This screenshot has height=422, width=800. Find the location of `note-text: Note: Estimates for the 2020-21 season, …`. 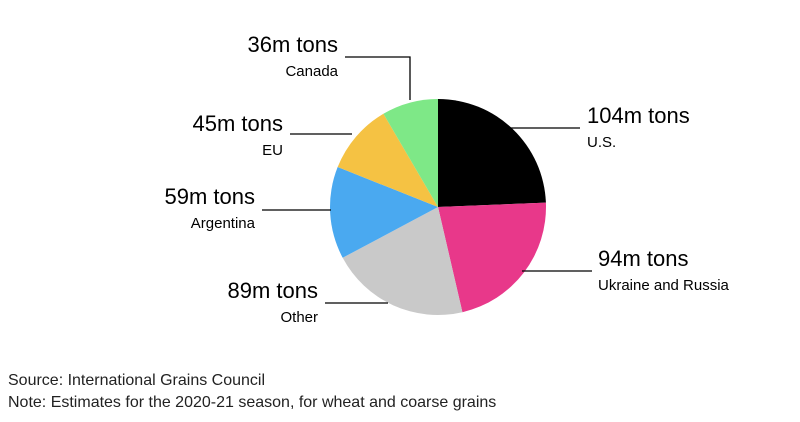

note-text: Note: Estimates for the 2020-21 season, … is located at coordinates (252, 402).